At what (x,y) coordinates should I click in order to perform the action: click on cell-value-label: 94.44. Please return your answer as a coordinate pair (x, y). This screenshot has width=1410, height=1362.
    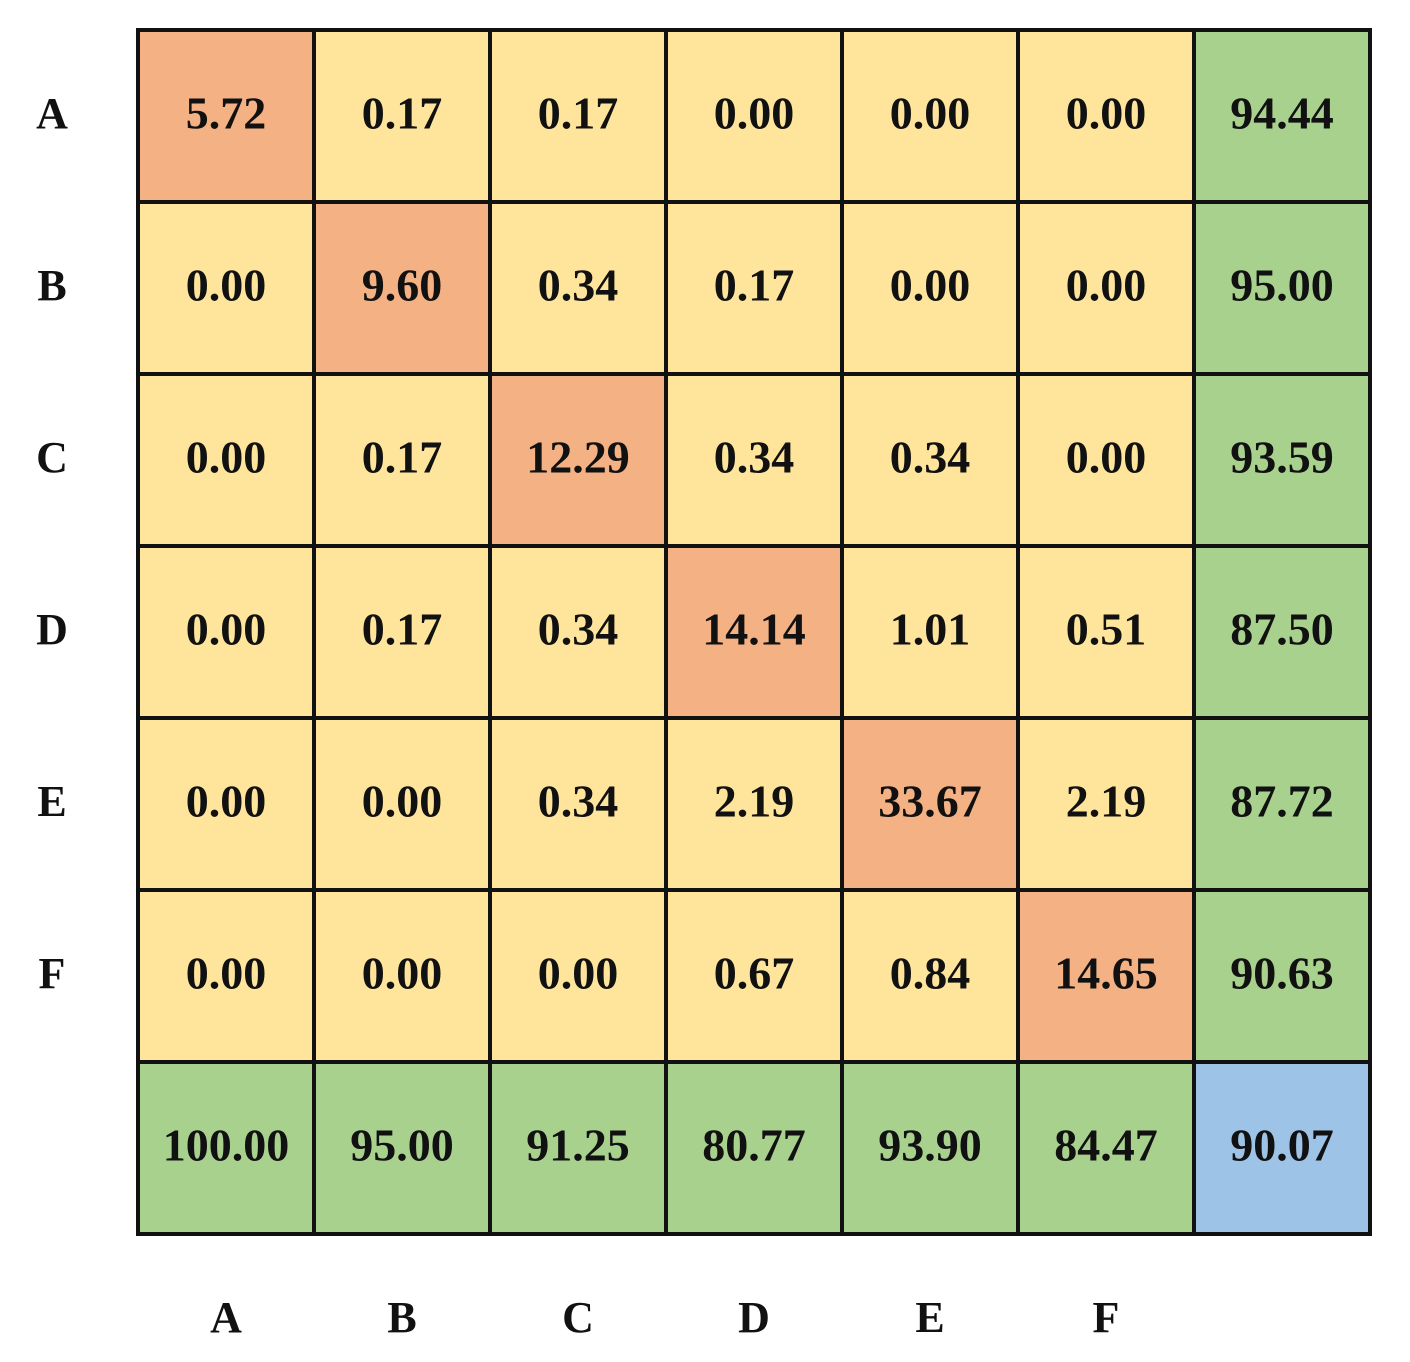
    Looking at the image, I should click on (1282, 113).